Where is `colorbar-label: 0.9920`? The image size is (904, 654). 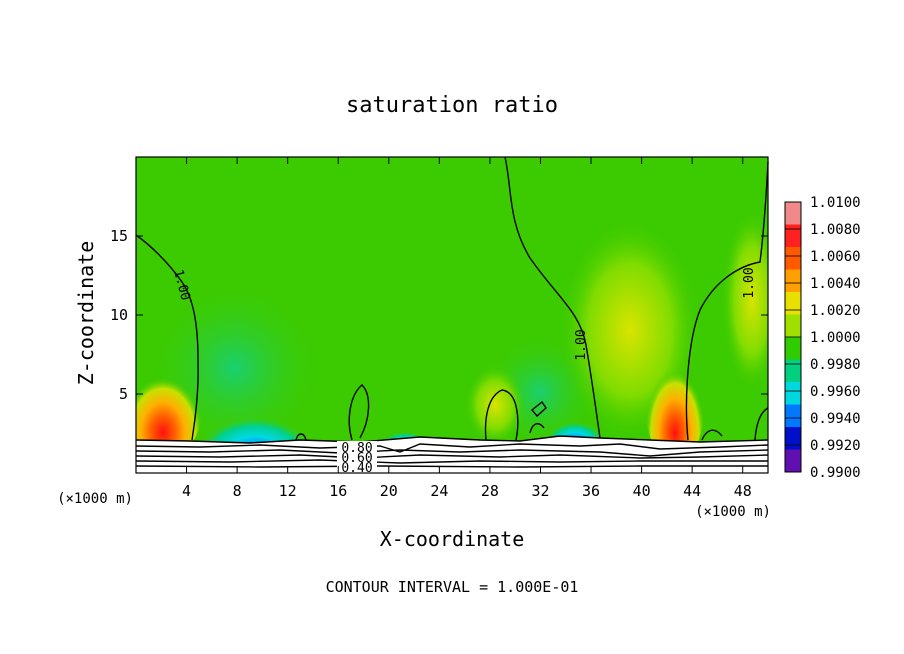 colorbar-label: 0.9920 is located at coordinates (835, 446).